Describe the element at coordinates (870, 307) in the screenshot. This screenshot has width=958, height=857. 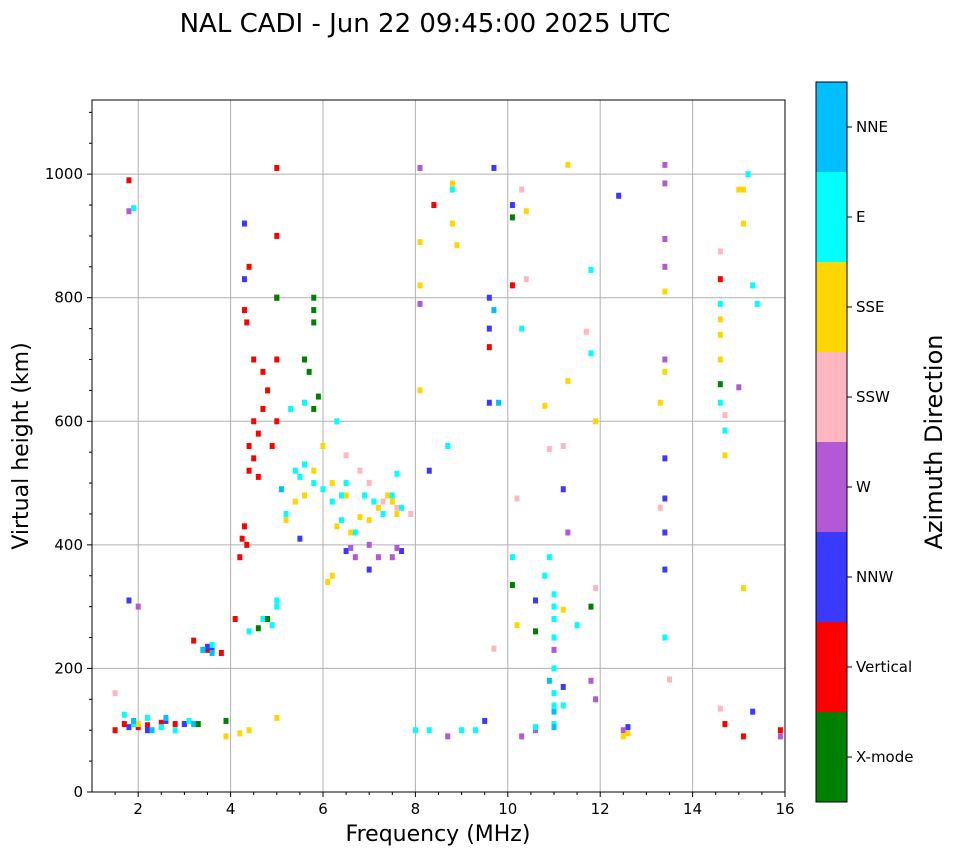
I see `colorbar-tick-label: SSE` at that location.